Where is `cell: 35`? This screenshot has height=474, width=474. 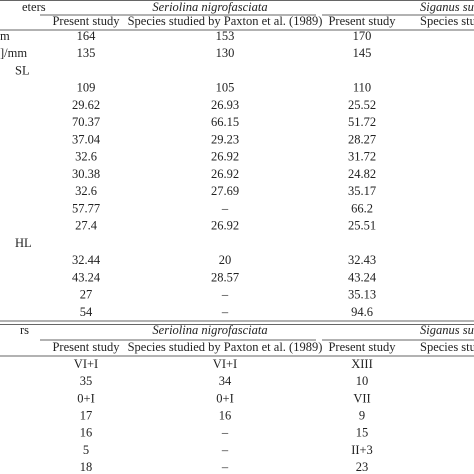
cell: 35 is located at coordinates (86, 381).